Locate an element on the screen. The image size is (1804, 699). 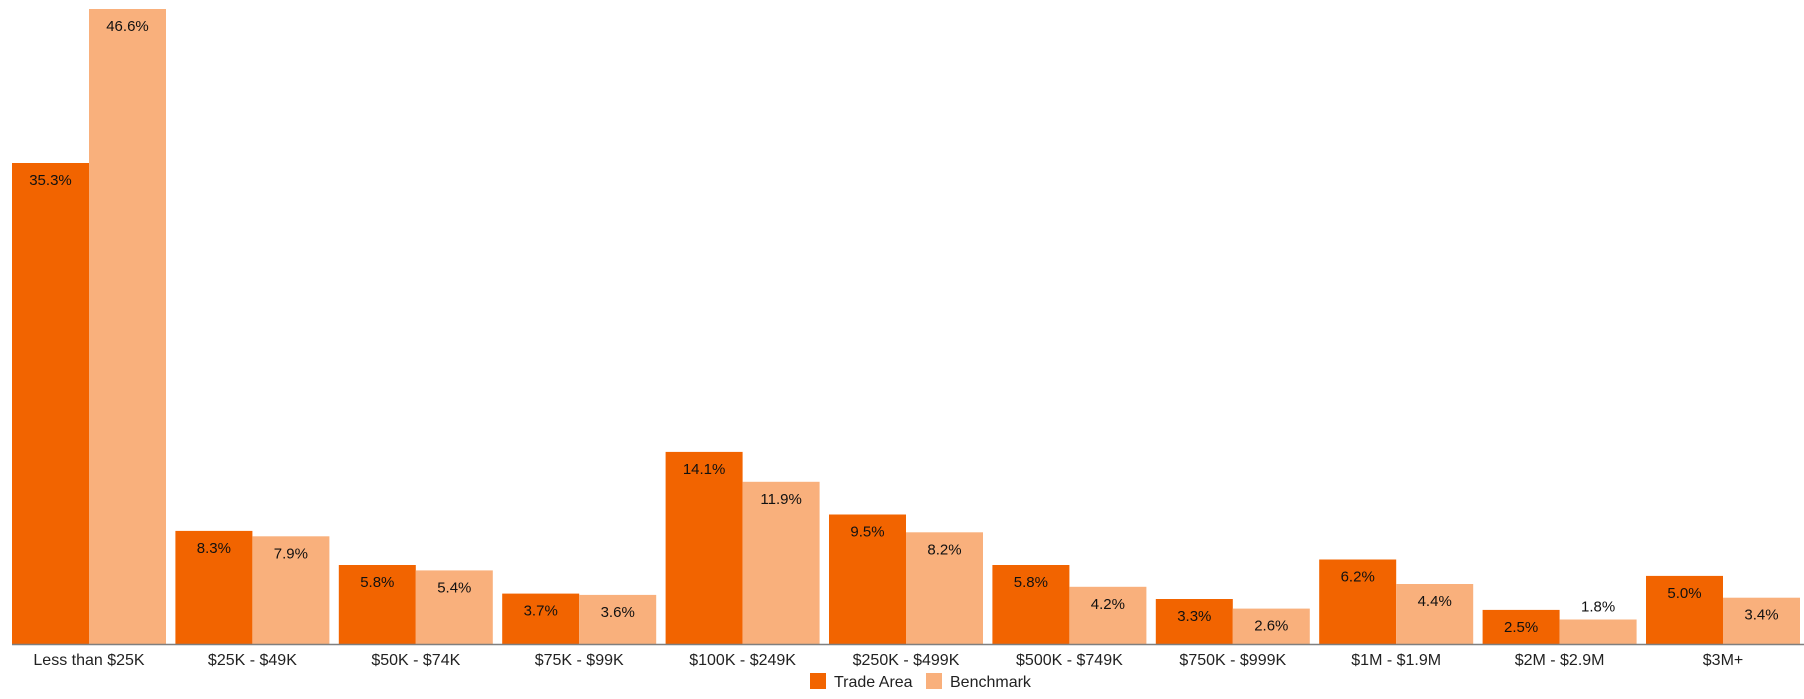
x-tick-label-1m-1-9m: $1M - $1.9M is located at coordinates (1396, 660).